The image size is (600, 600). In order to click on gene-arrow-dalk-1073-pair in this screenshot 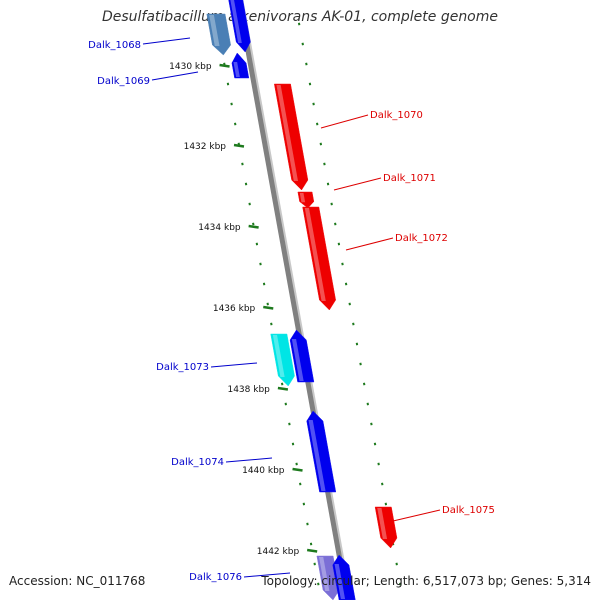, I will do `click(302, 356)`.